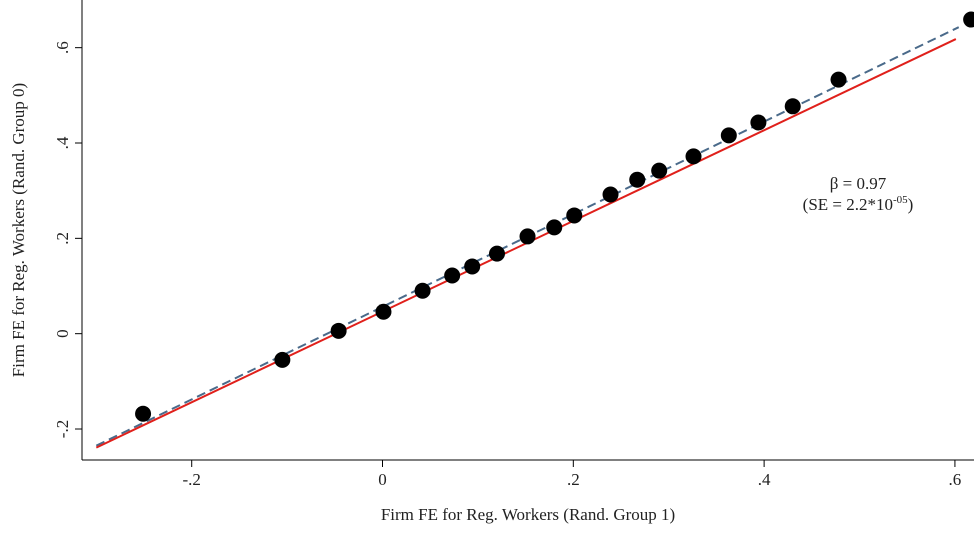 This screenshot has width=974, height=534. Describe the element at coordinates (858, 183) in the screenshot. I see `annotation-beta: β = 0.97` at that location.